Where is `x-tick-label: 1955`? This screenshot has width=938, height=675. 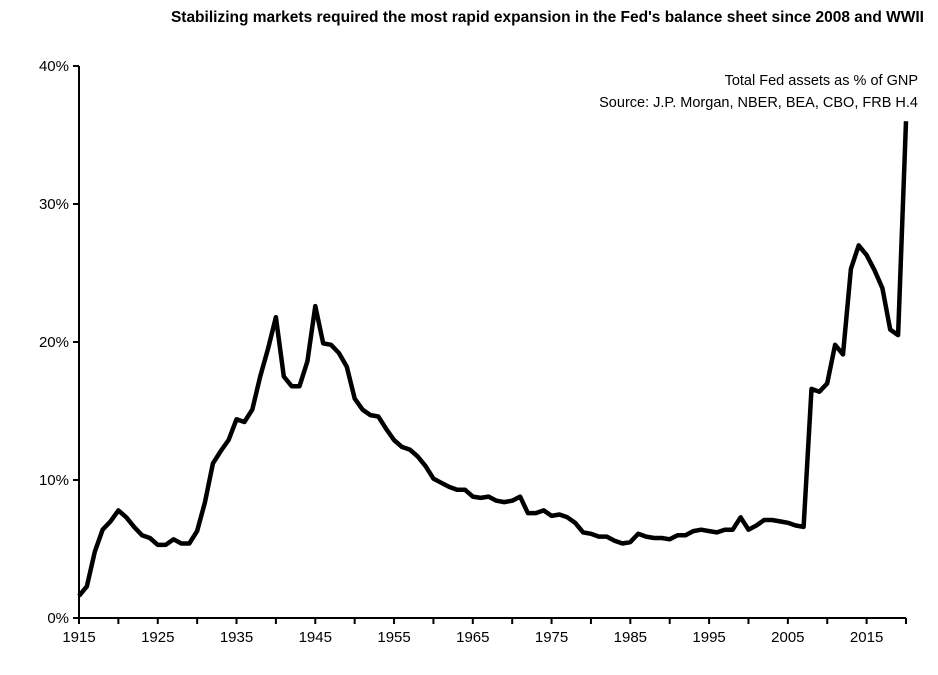
x-tick-label: 1955 is located at coordinates (393, 637).